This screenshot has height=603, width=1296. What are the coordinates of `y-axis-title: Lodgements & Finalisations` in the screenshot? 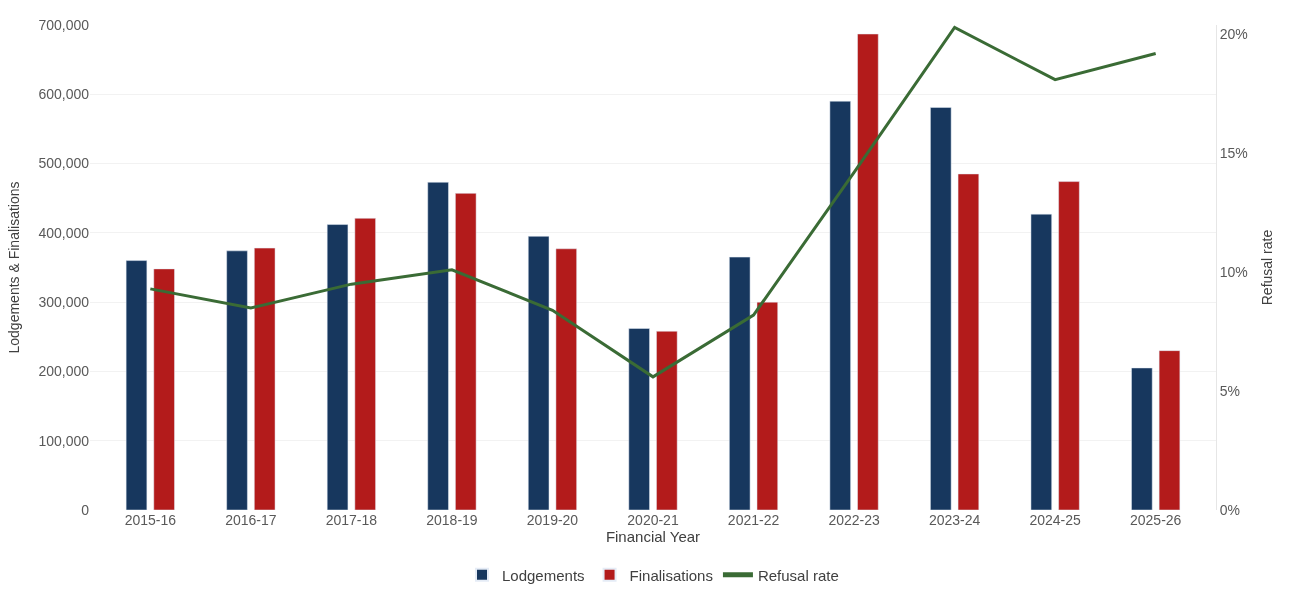 It's located at (13, 267).